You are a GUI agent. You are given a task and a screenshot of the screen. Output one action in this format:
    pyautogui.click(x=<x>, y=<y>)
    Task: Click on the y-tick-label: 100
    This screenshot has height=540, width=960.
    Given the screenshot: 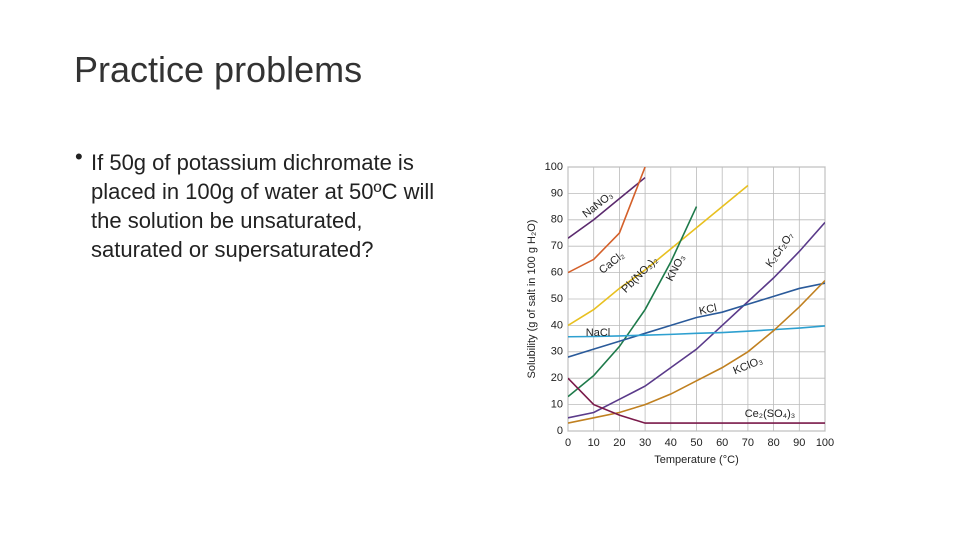 What is the action you would take?
    pyautogui.click(x=554, y=167)
    